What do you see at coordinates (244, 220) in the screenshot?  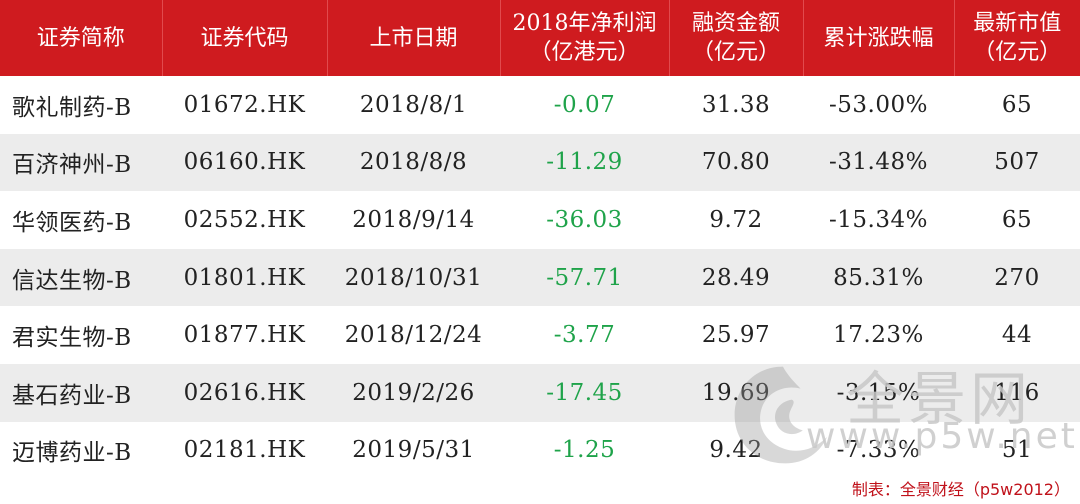 I see `stock-code: 02552.HK` at bounding box center [244, 220].